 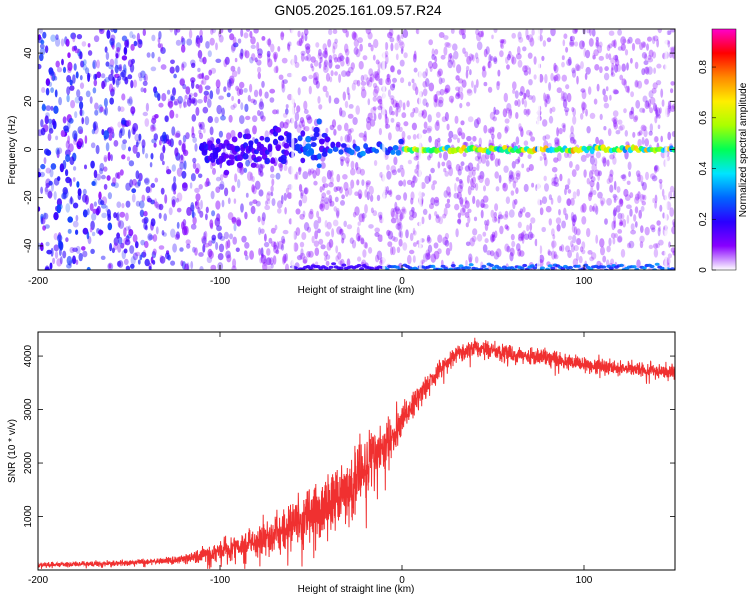 I want to click on colorbar-gradient, so click(x=724, y=149).